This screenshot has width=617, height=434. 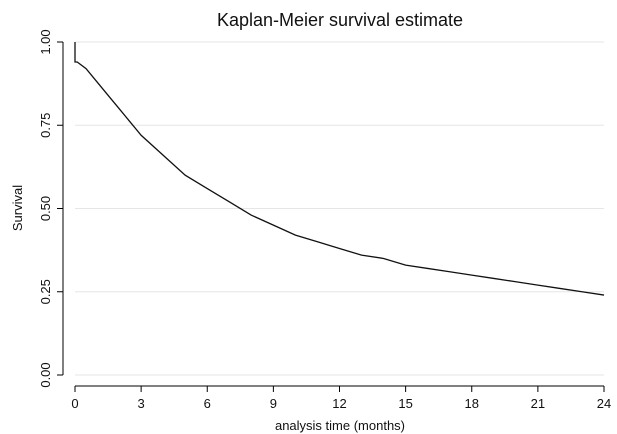 I want to click on y-tick-label: 1.00, so click(x=45, y=41).